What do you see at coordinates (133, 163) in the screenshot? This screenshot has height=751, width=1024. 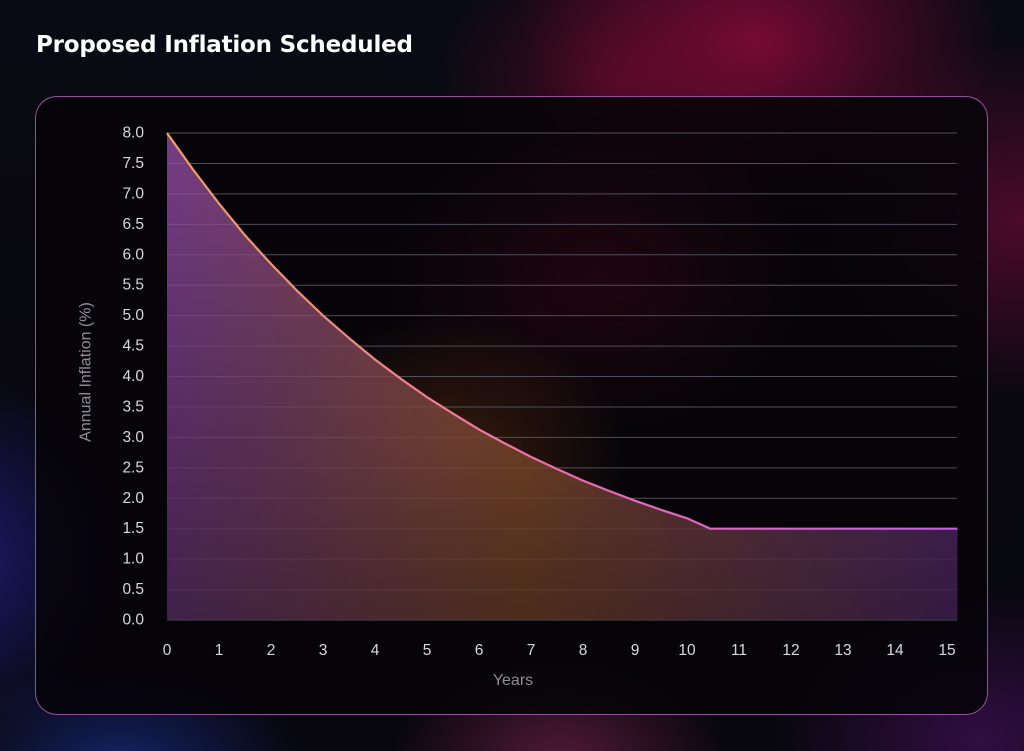 I see `y-tick-label: 7.5` at bounding box center [133, 163].